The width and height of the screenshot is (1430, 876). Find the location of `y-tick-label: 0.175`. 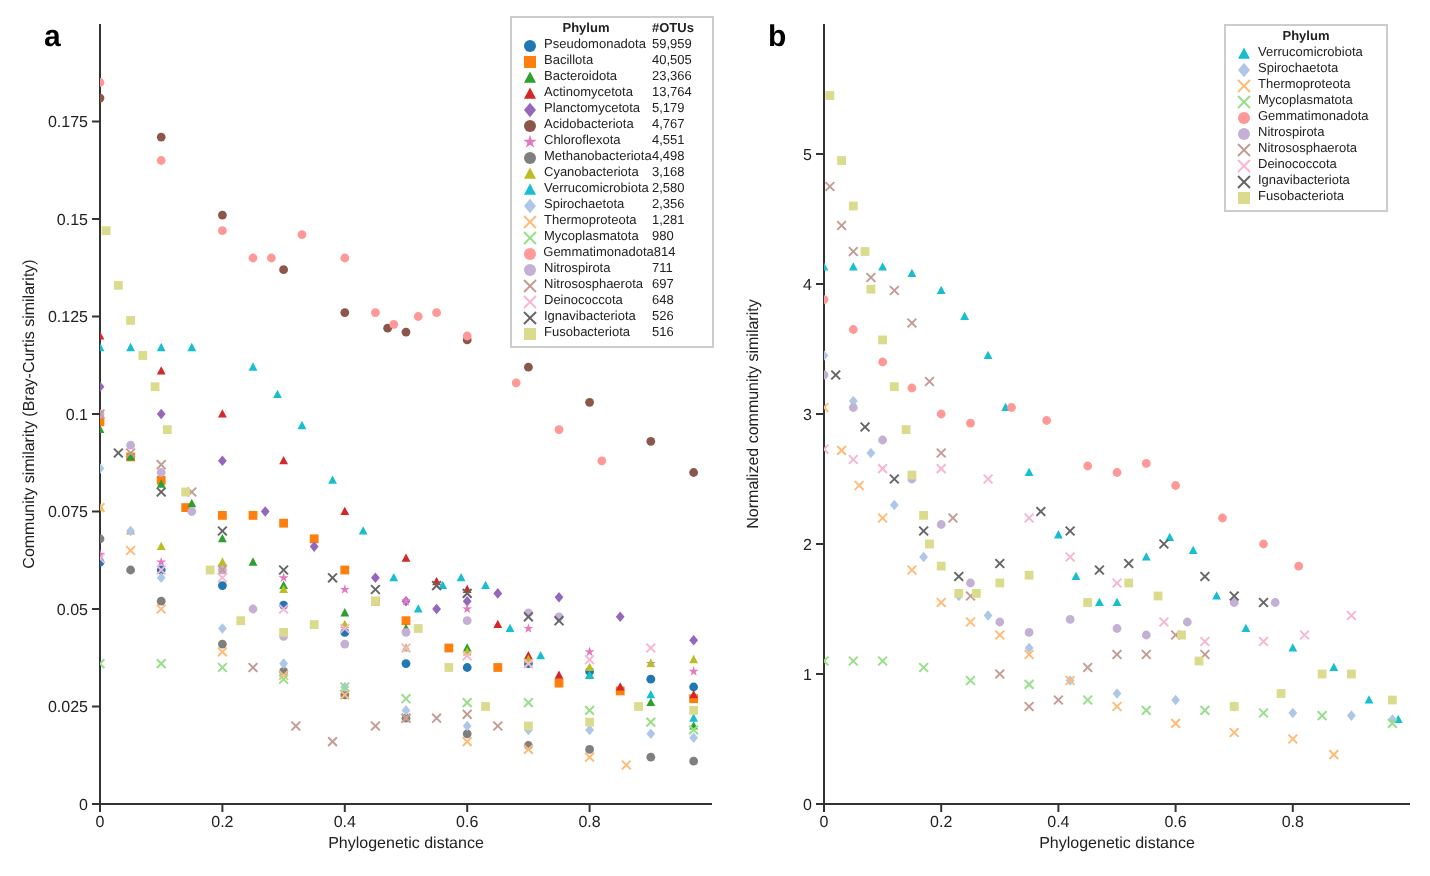

y-tick-label: 0.175 is located at coordinates (68, 122).